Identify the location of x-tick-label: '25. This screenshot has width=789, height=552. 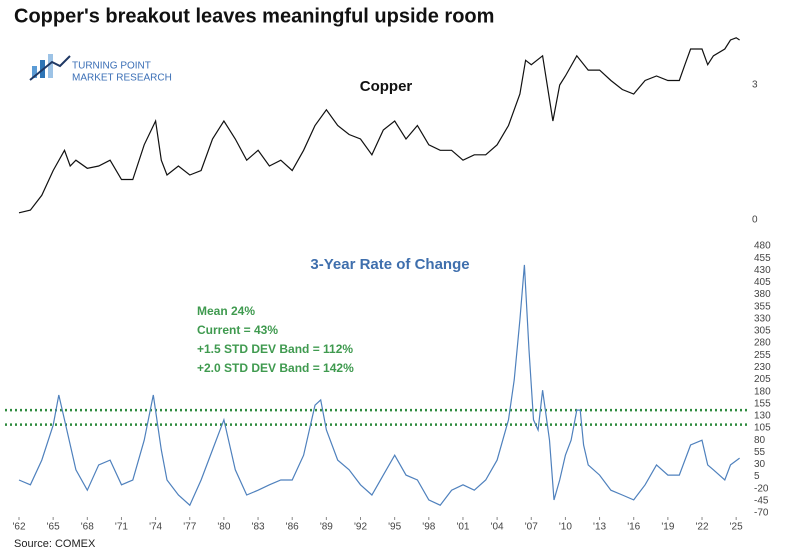
(736, 527).